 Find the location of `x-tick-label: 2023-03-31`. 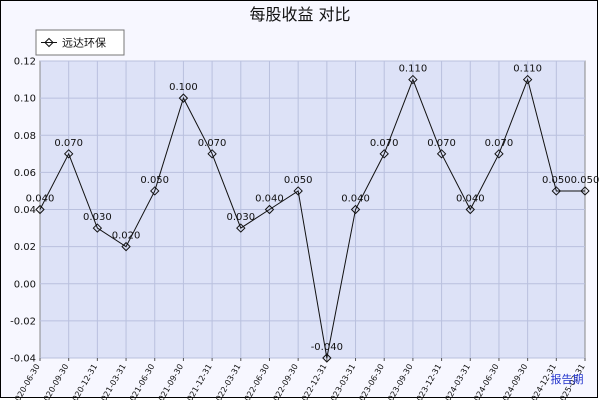

x-tick-label: 2023-03-31 is located at coordinates (341, 381).